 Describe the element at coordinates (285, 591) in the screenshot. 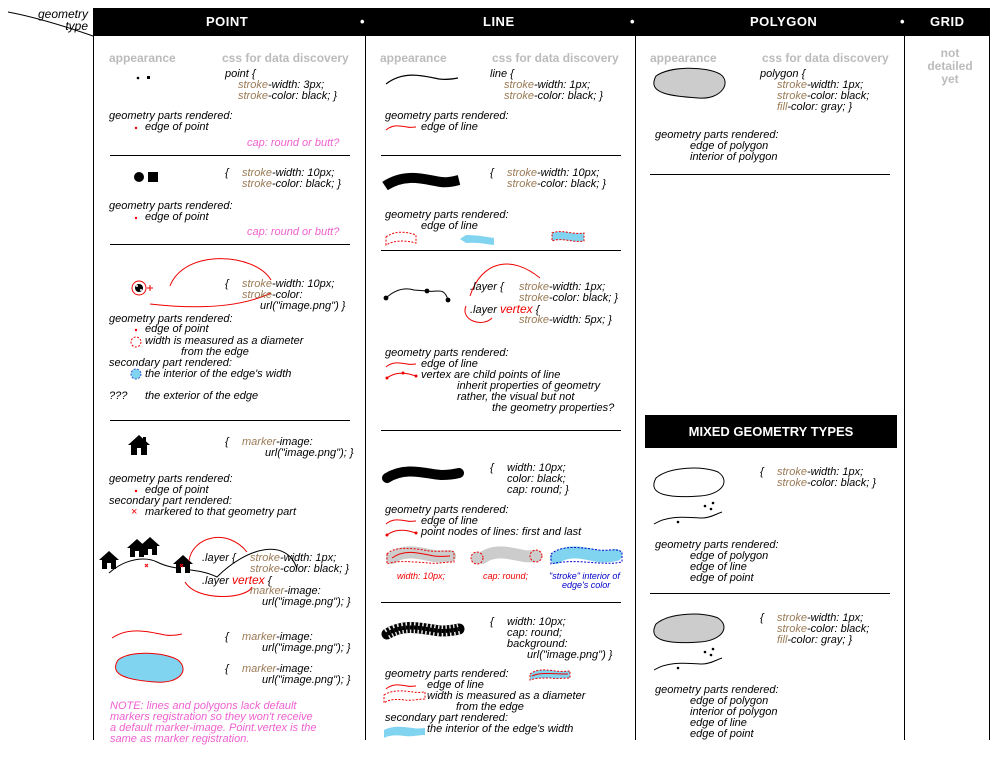

I see `point-s5-css-6: marker-image:` at that location.